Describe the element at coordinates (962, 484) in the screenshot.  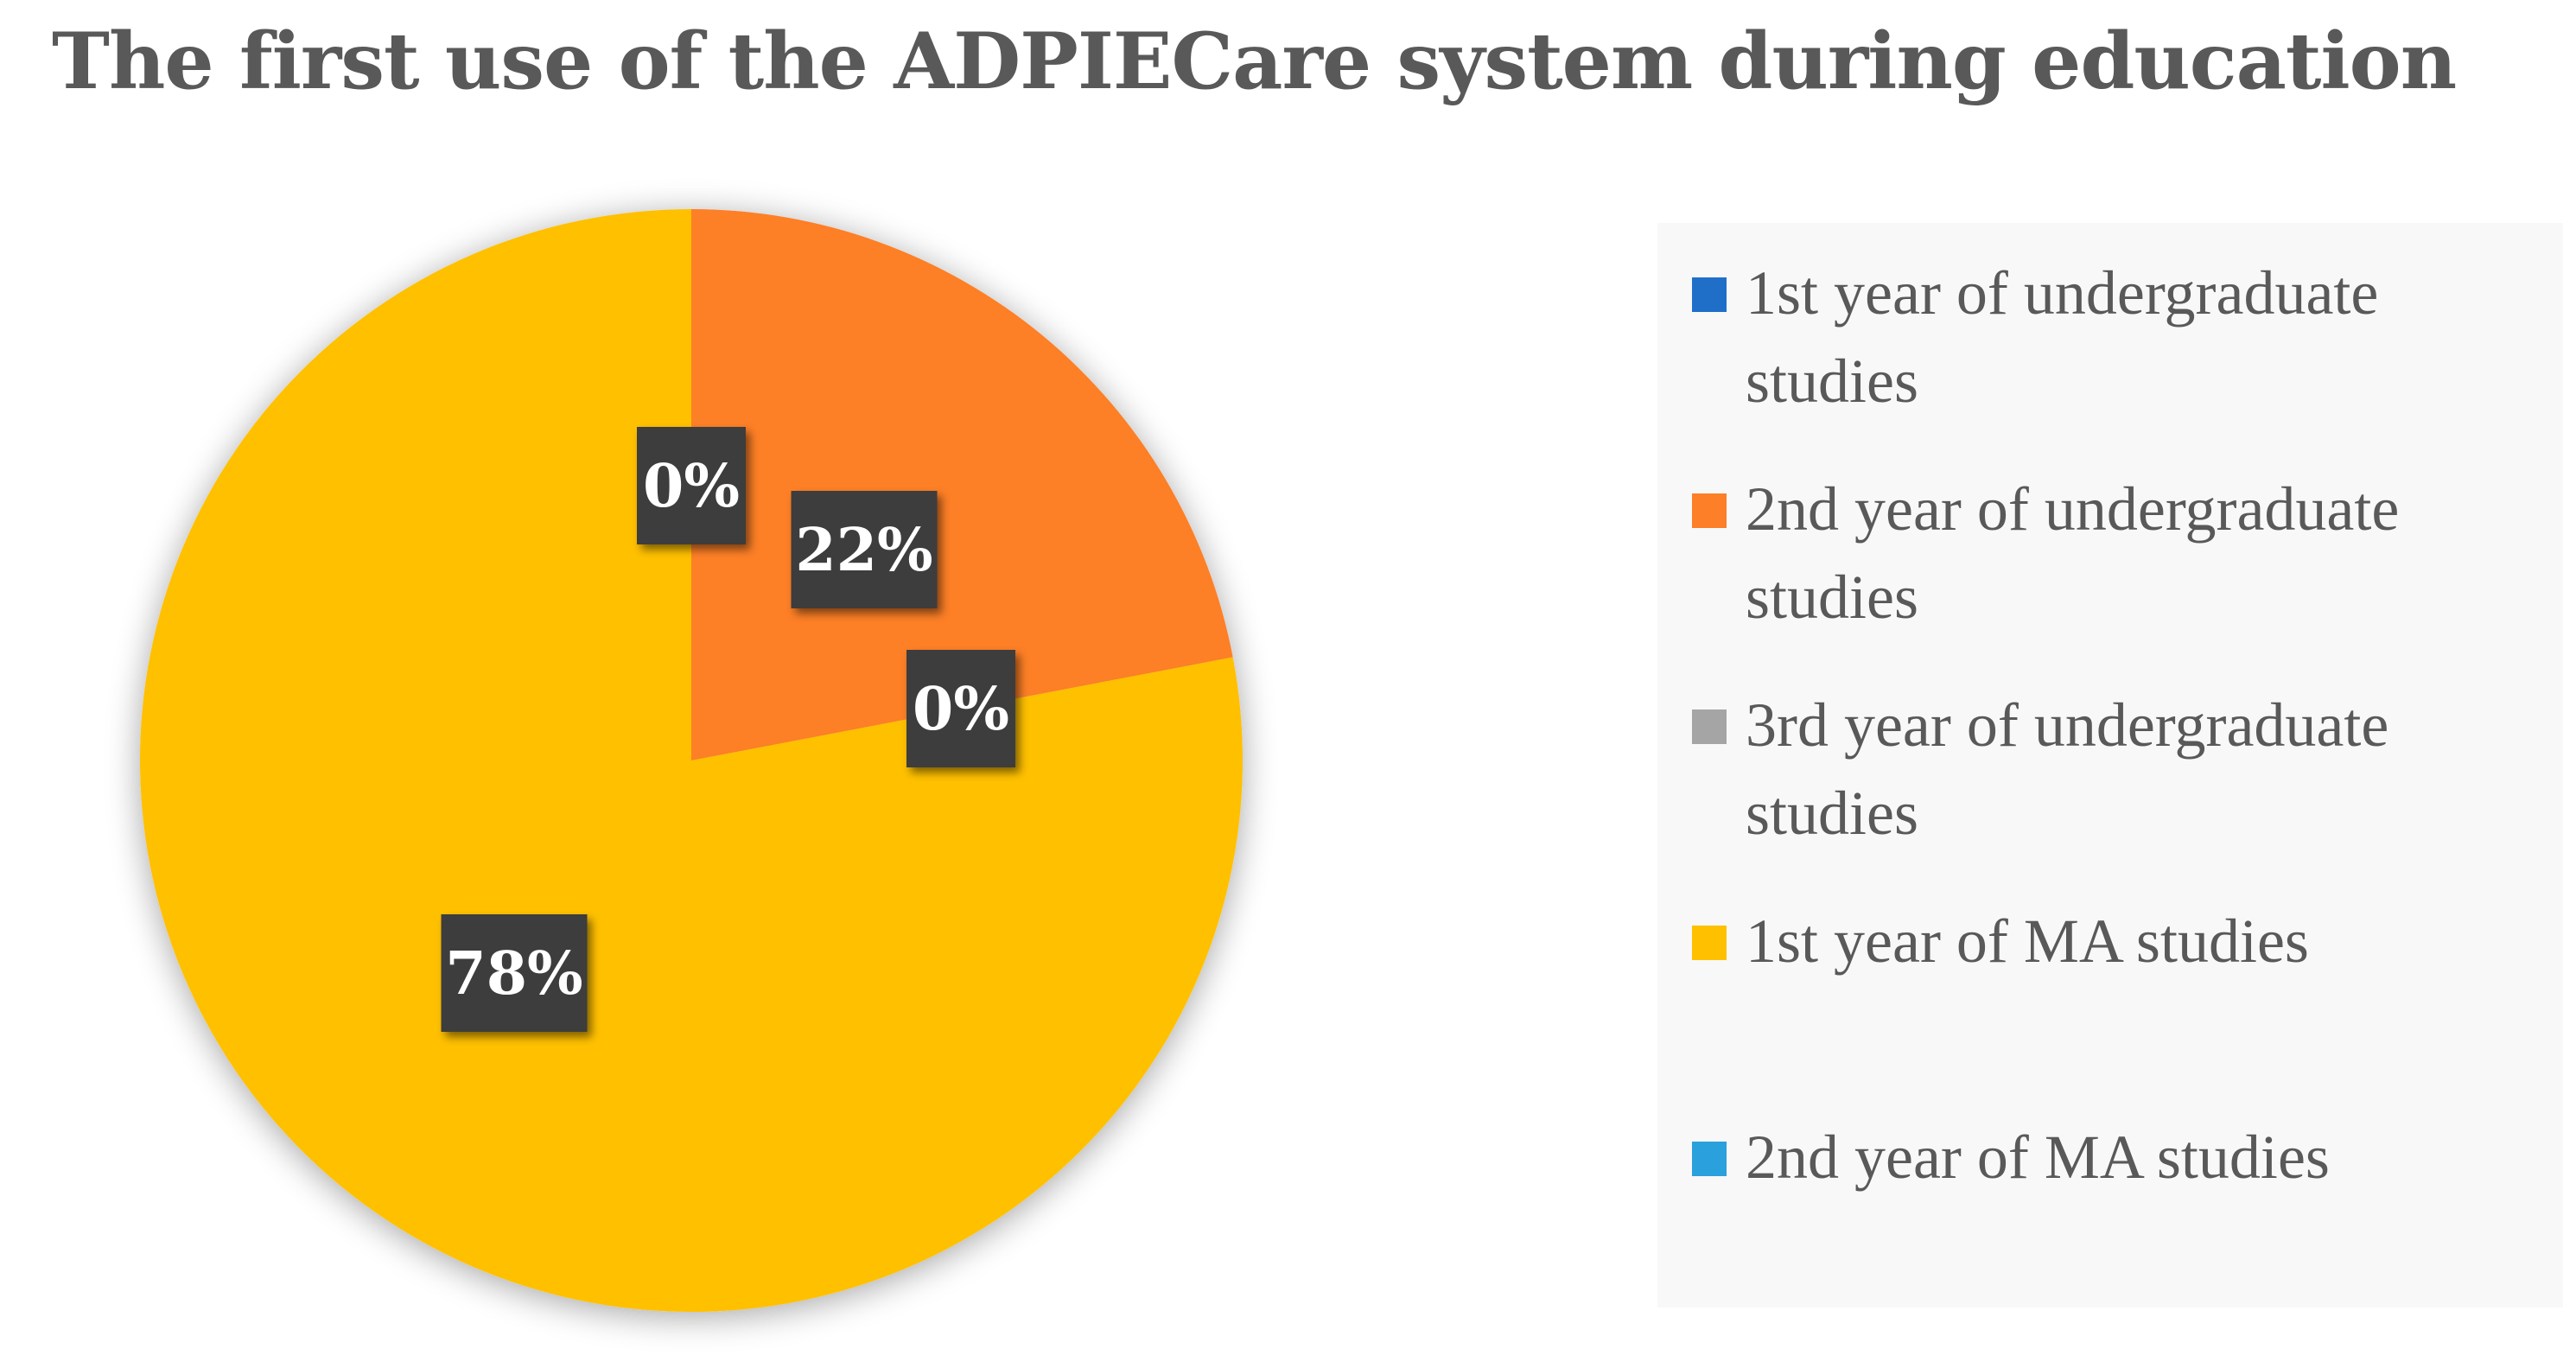
I see `pie-slice` at that location.